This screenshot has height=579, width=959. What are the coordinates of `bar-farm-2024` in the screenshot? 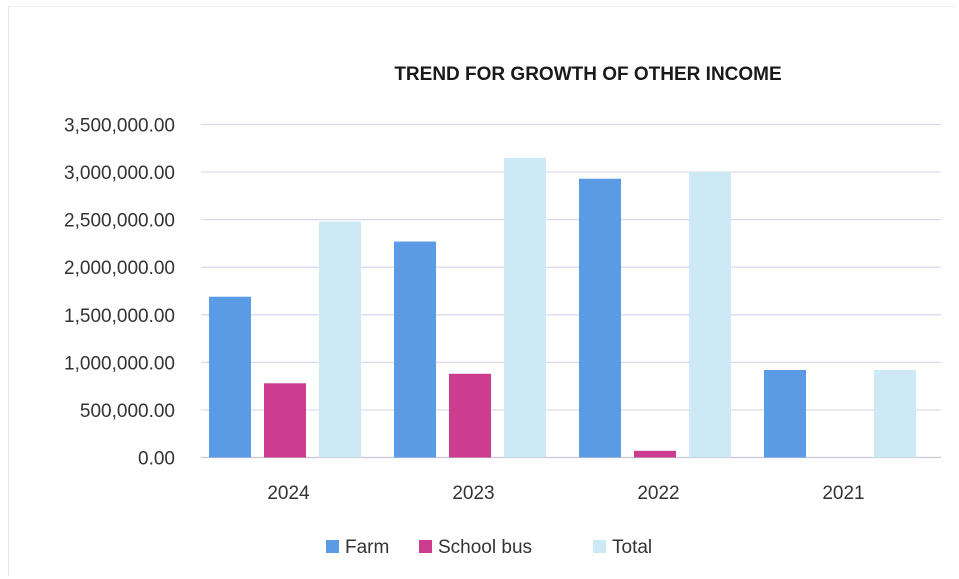 It's located at (230, 377).